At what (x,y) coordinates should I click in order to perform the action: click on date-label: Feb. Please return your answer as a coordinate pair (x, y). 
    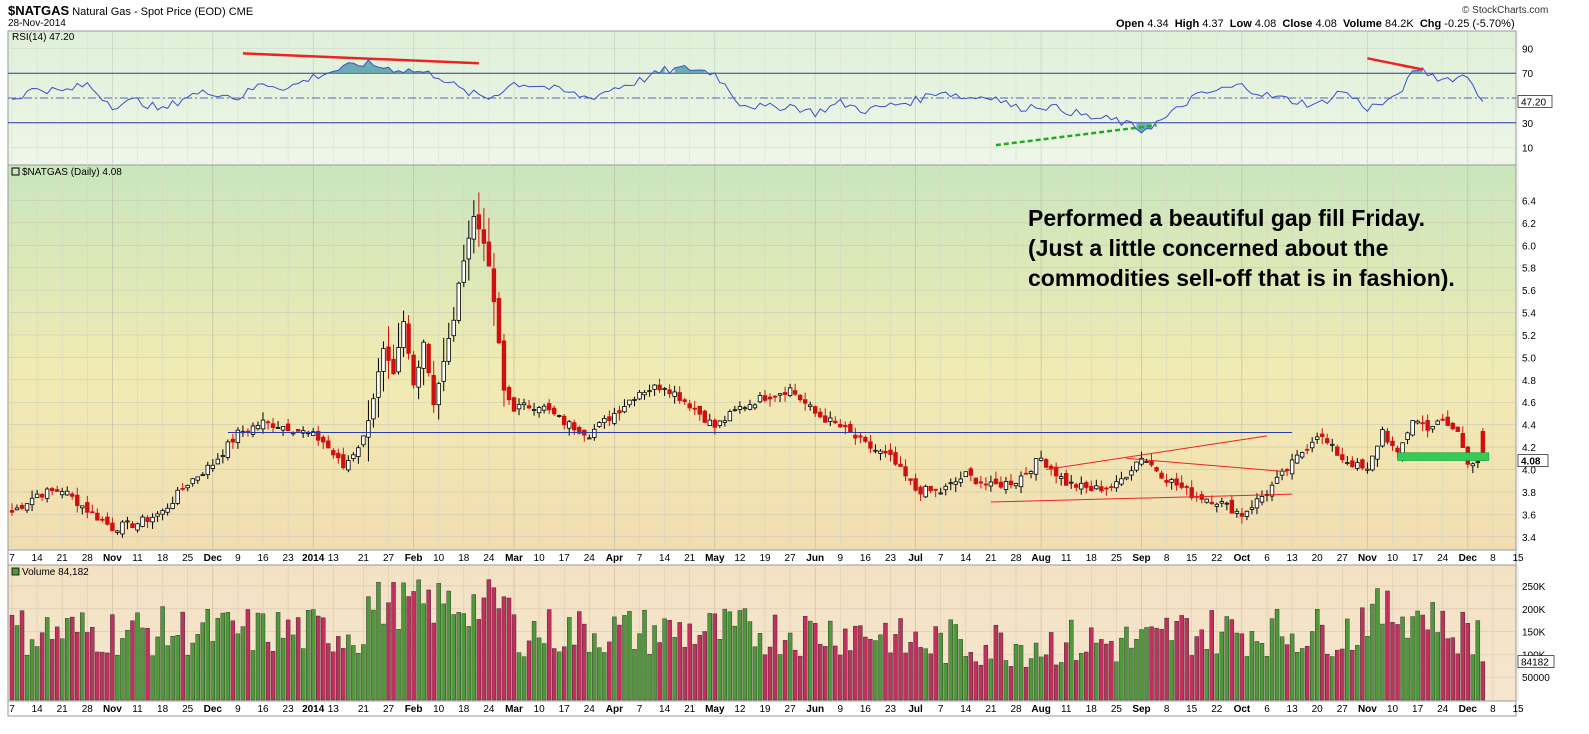
    Looking at the image, I should click on (414, 558).